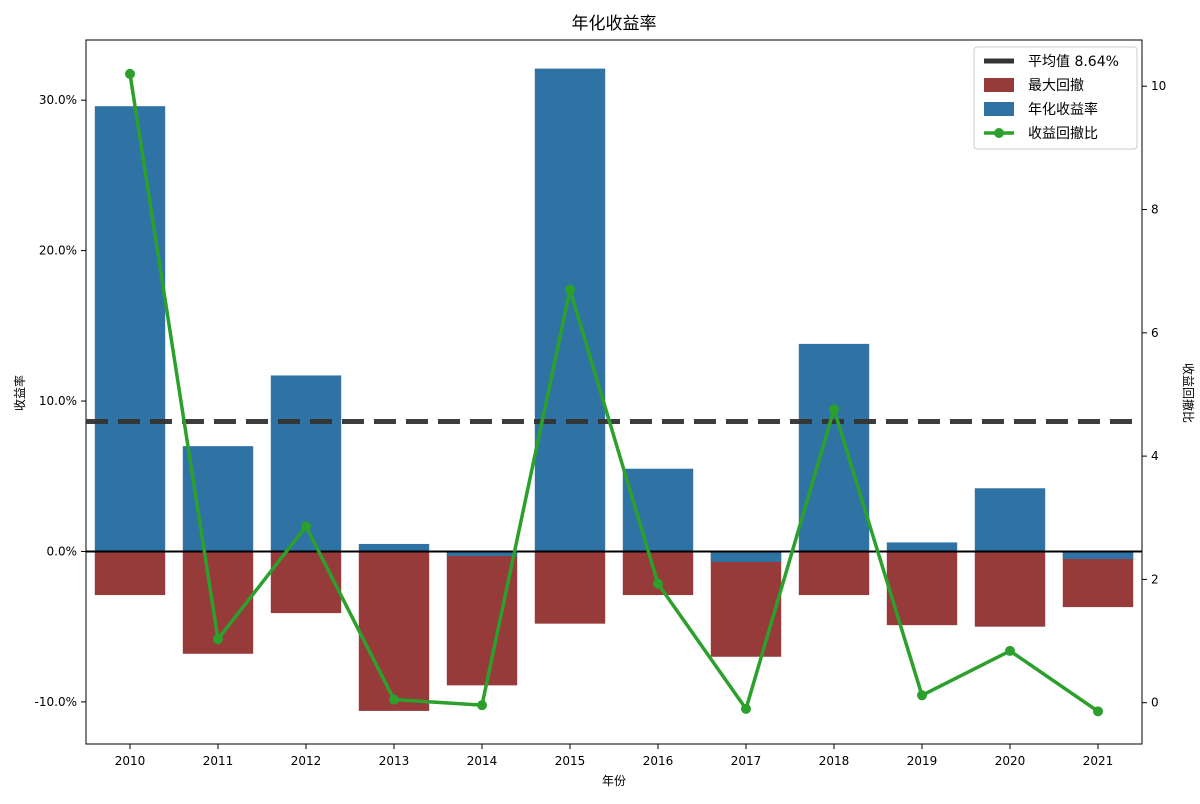 This screenshot has height=804, width=1200. What do you see at coordinates (482, 618) in the screenshot?
I see `bar-drawdown-2014` at bounding box center [482, 618].